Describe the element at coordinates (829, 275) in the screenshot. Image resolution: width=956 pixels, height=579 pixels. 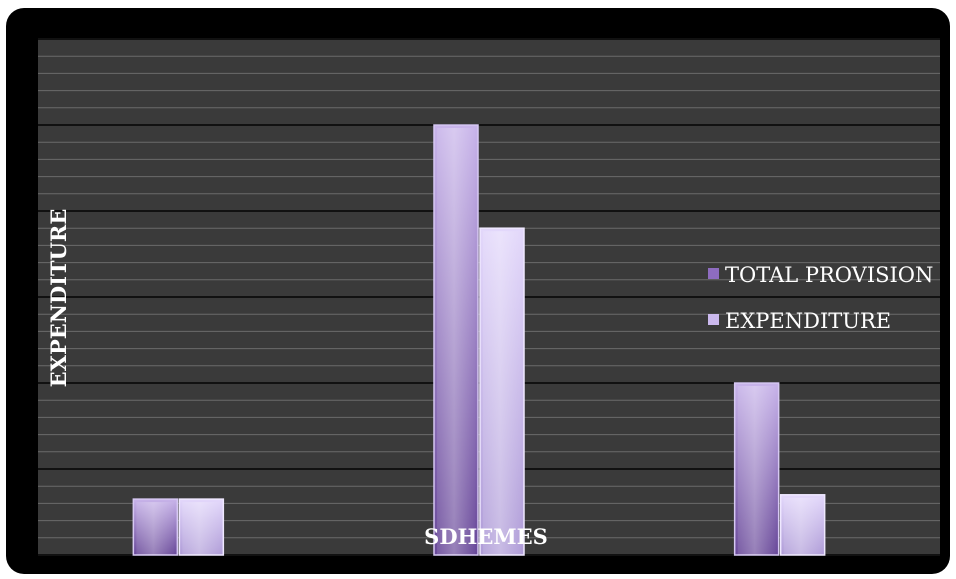
I see `legend-label-total-provision: TOTAL PROVISION` at that location.